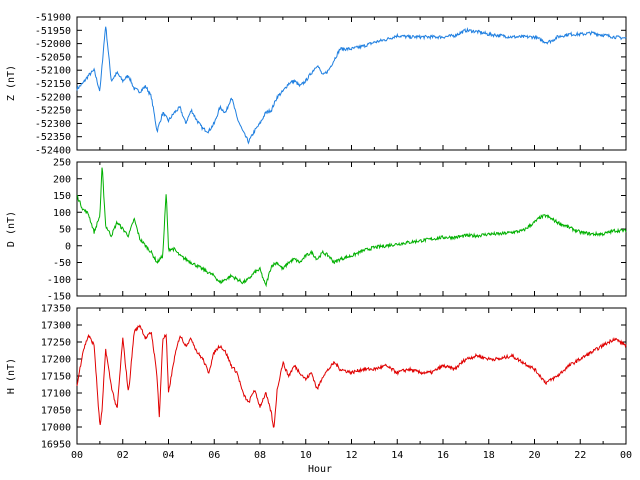 The width and height of the screenshot is (640, 480). Describe the element at coordinates (260, 455) in the screenshot. I see `x-tick-label: 08` at that location.